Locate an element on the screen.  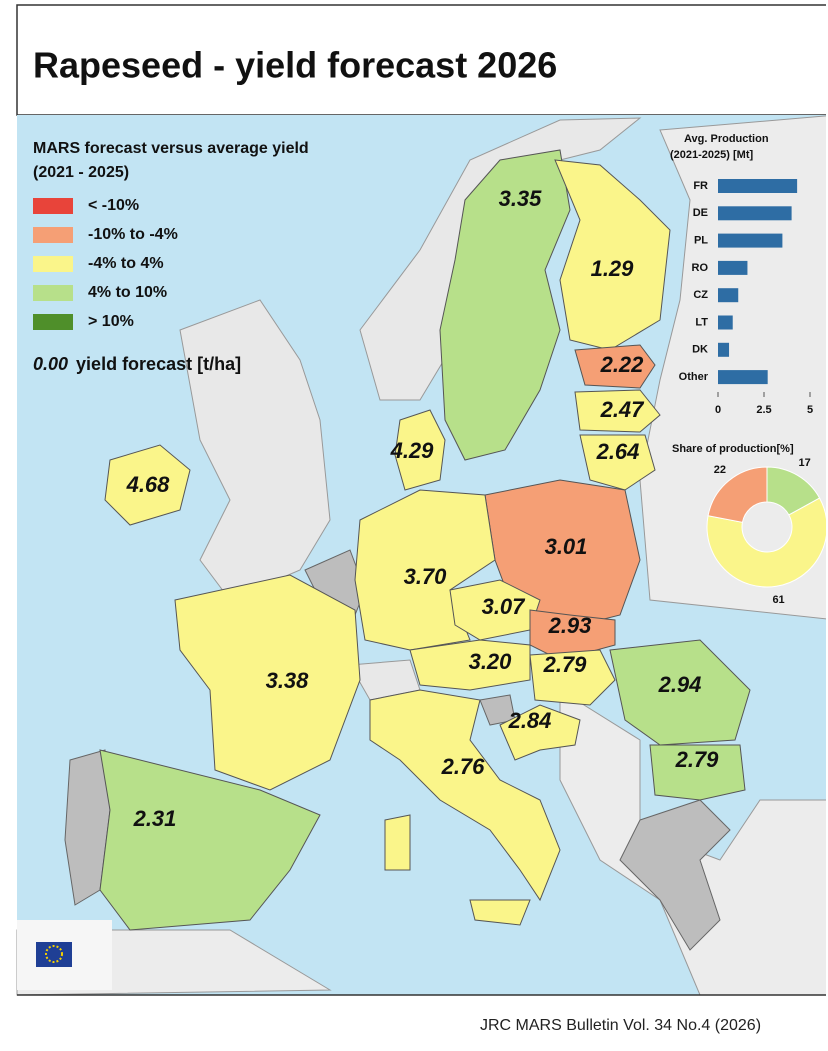
x-tick-label: 5 is located at coordinates (810, 410).